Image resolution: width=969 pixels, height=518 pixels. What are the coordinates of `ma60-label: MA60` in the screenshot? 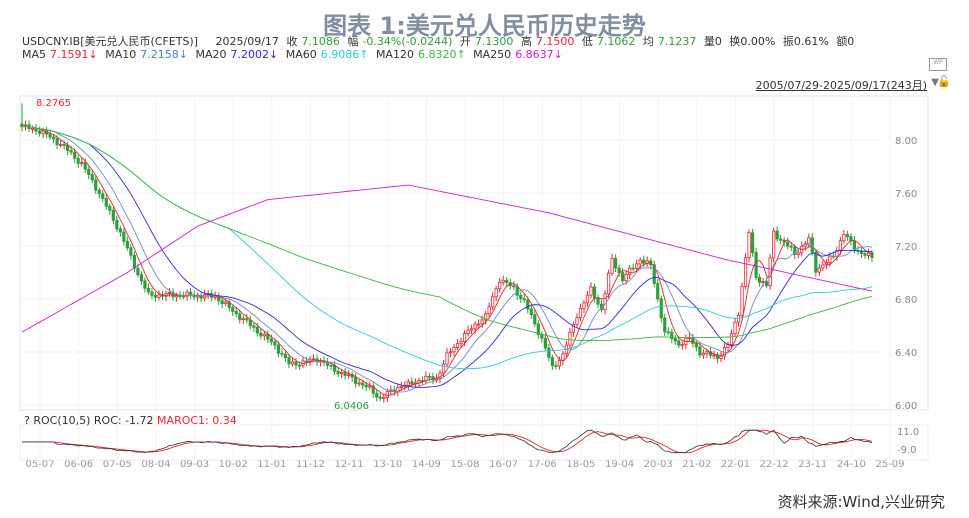 It's located at (301, 54).